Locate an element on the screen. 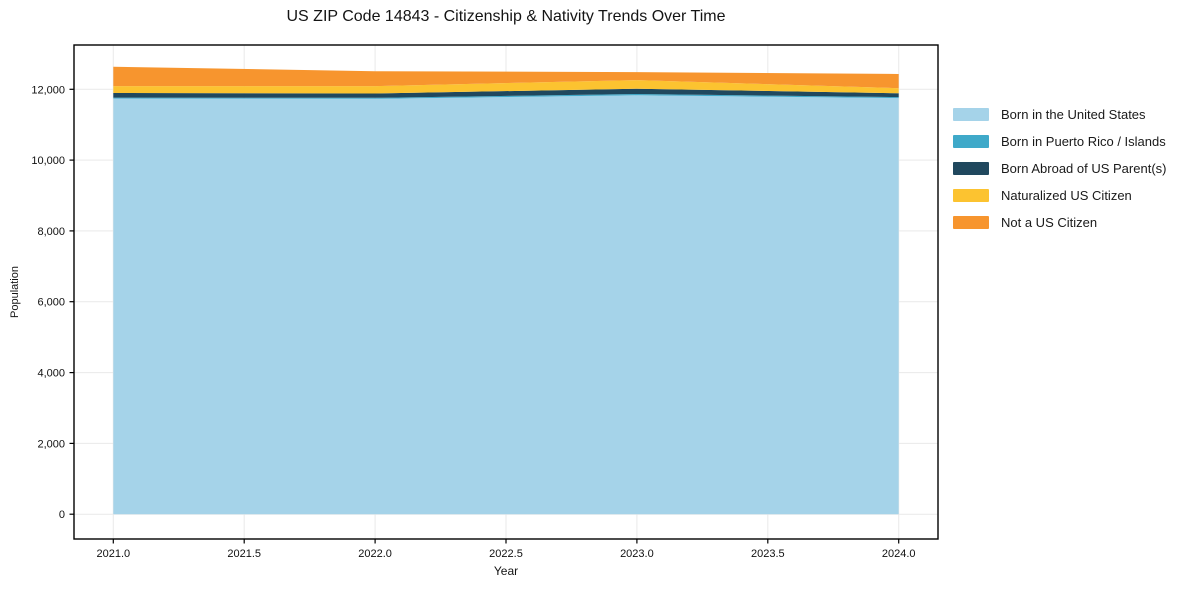  y-tick-label: 12,000 is located at coordinates (48, 90).